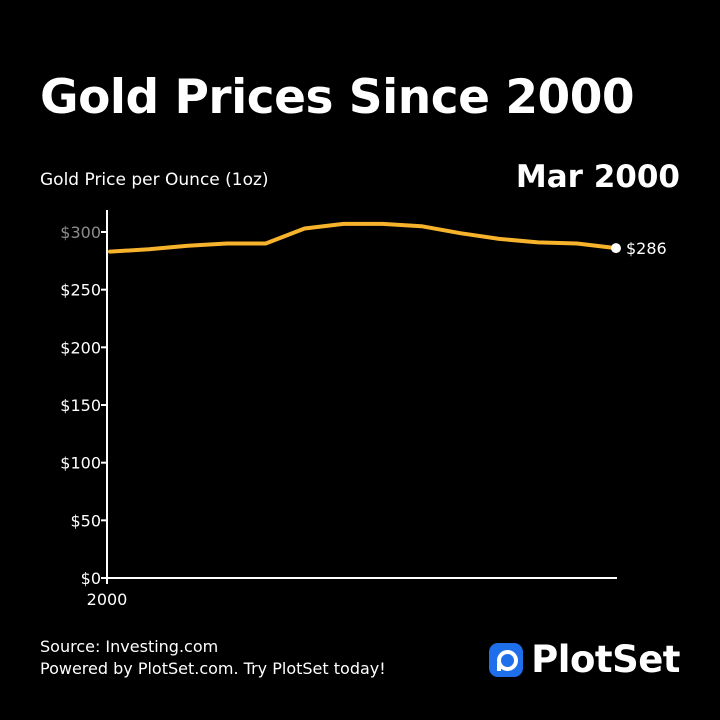  Describe the element at coordinates (605, 659) in the screenshot. I see `brand-name: PlotSet` at that location.